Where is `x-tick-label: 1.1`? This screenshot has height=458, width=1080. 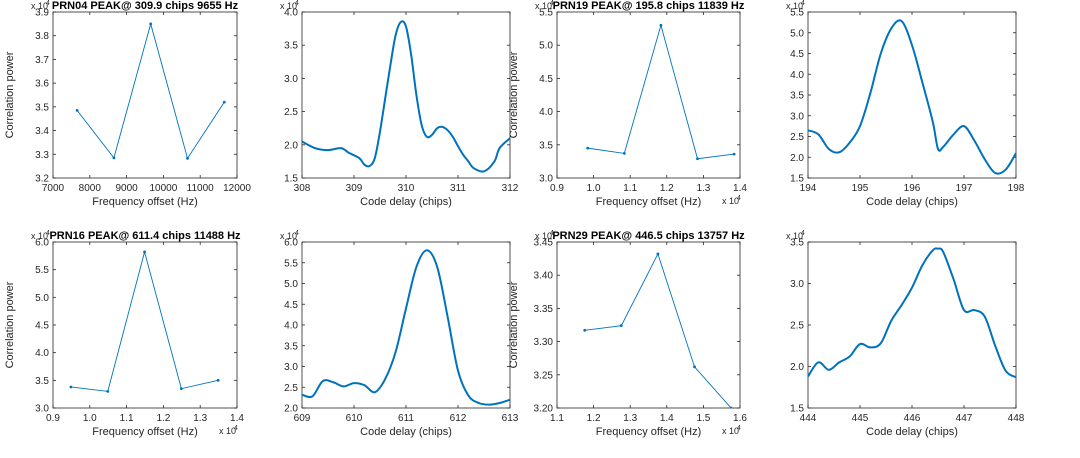
x-tick-label: 1.1 is located at coordinates (127, 418).